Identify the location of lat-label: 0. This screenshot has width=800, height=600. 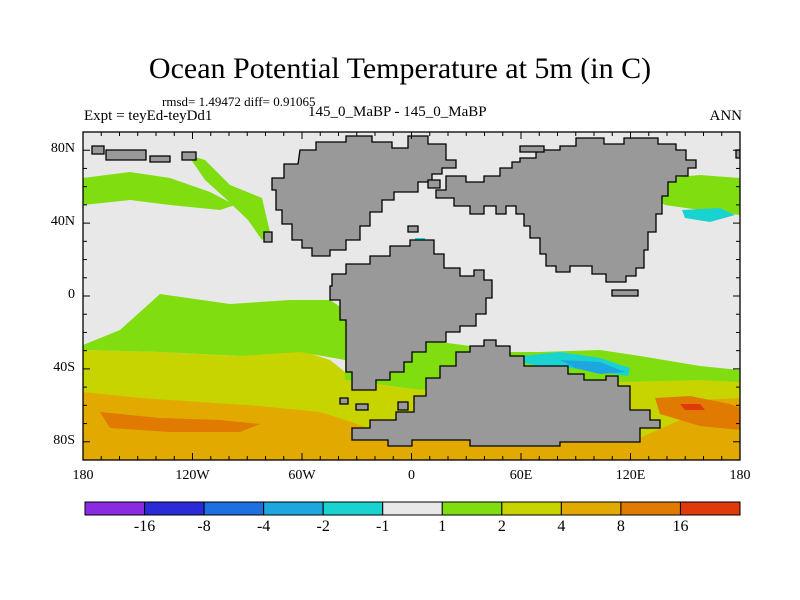
(71, 294).